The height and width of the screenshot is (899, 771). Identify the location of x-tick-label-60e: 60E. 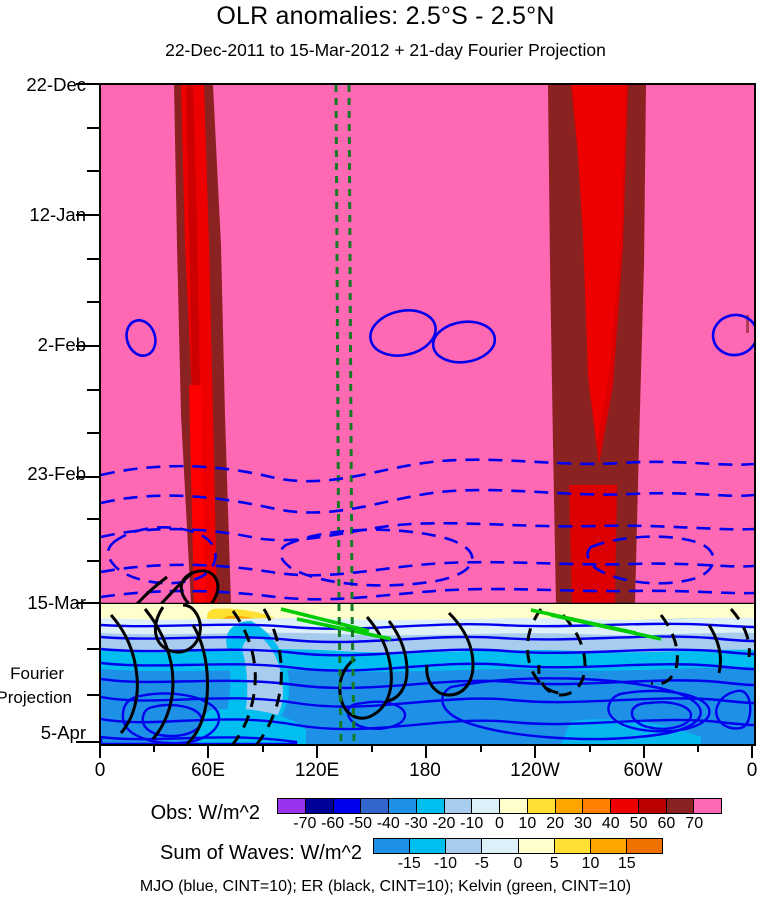
(208, 770).